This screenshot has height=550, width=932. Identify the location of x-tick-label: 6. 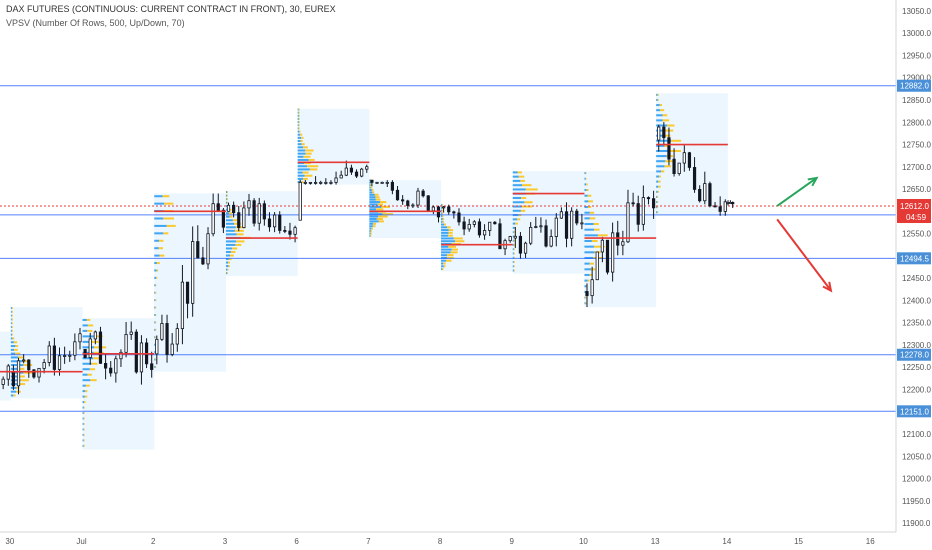
(296, 541).